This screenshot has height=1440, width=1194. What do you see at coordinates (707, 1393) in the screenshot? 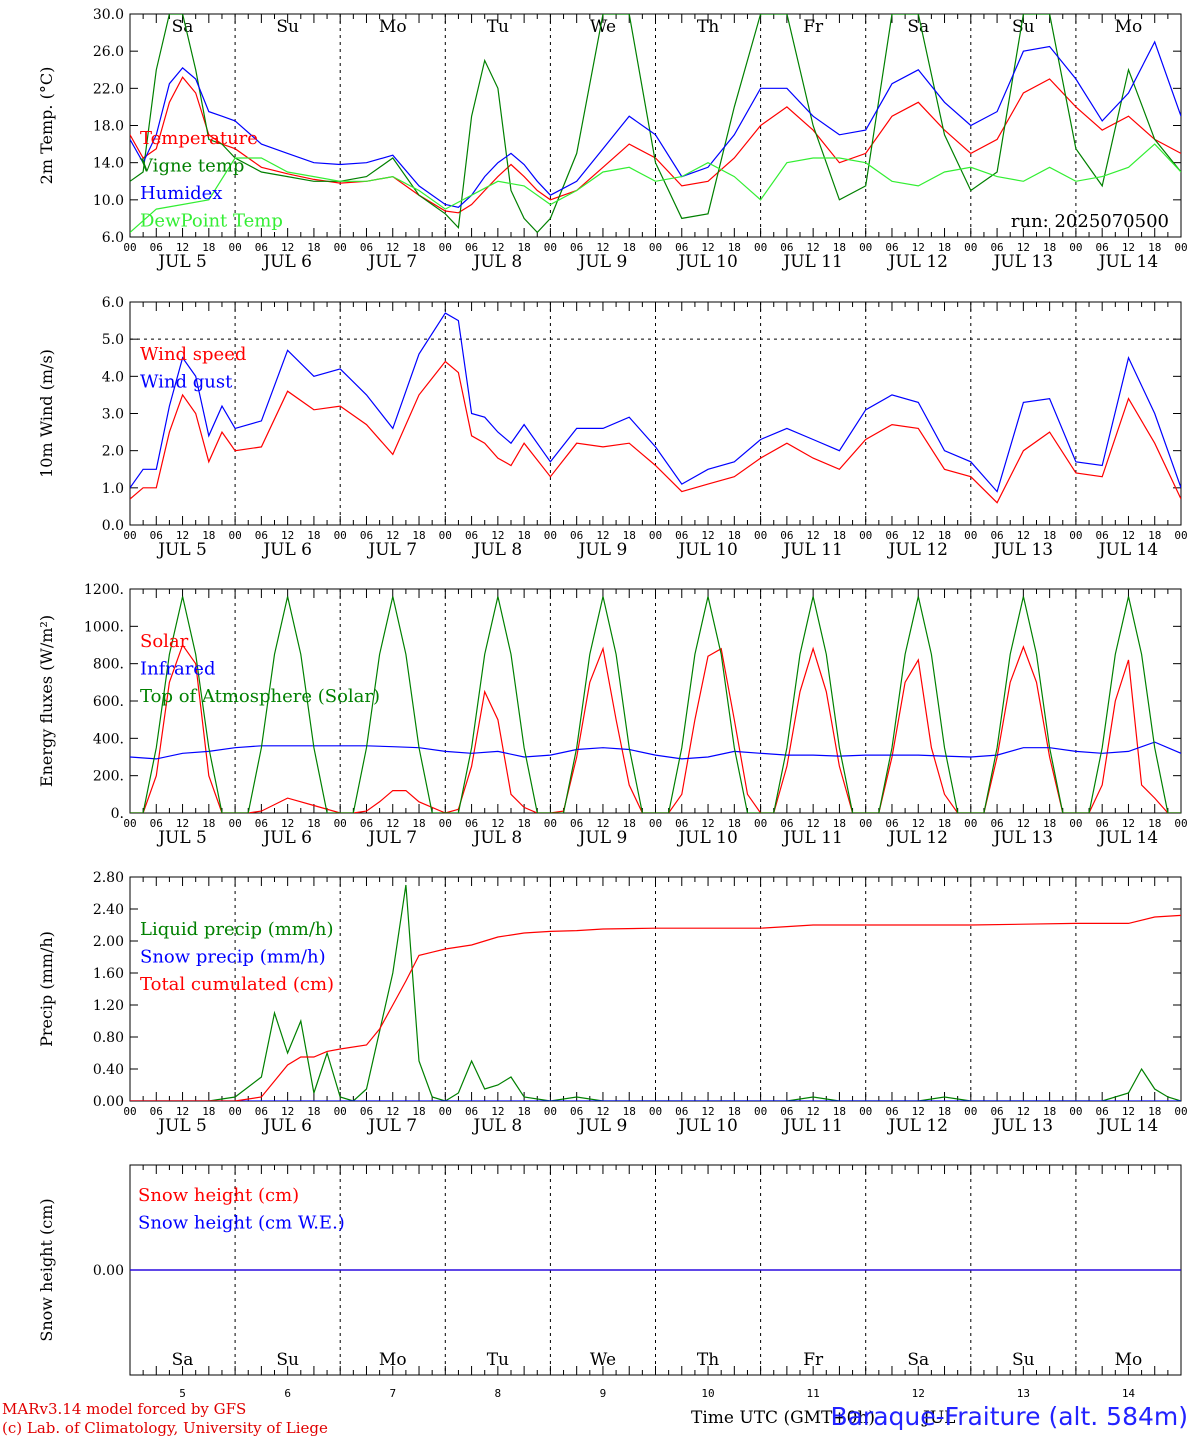
I see `x-day-number: 10` at bounding box center [707, 1393].